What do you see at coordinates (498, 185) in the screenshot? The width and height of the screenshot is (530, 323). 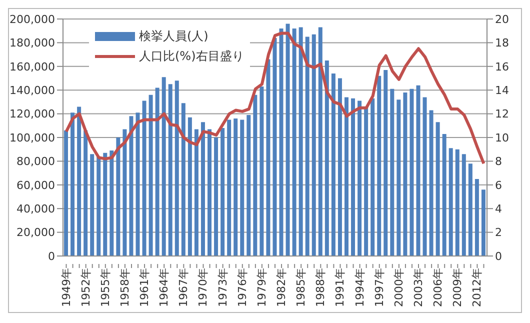 I see `y2-tick-label: 6` at bounding box center [498, 185].